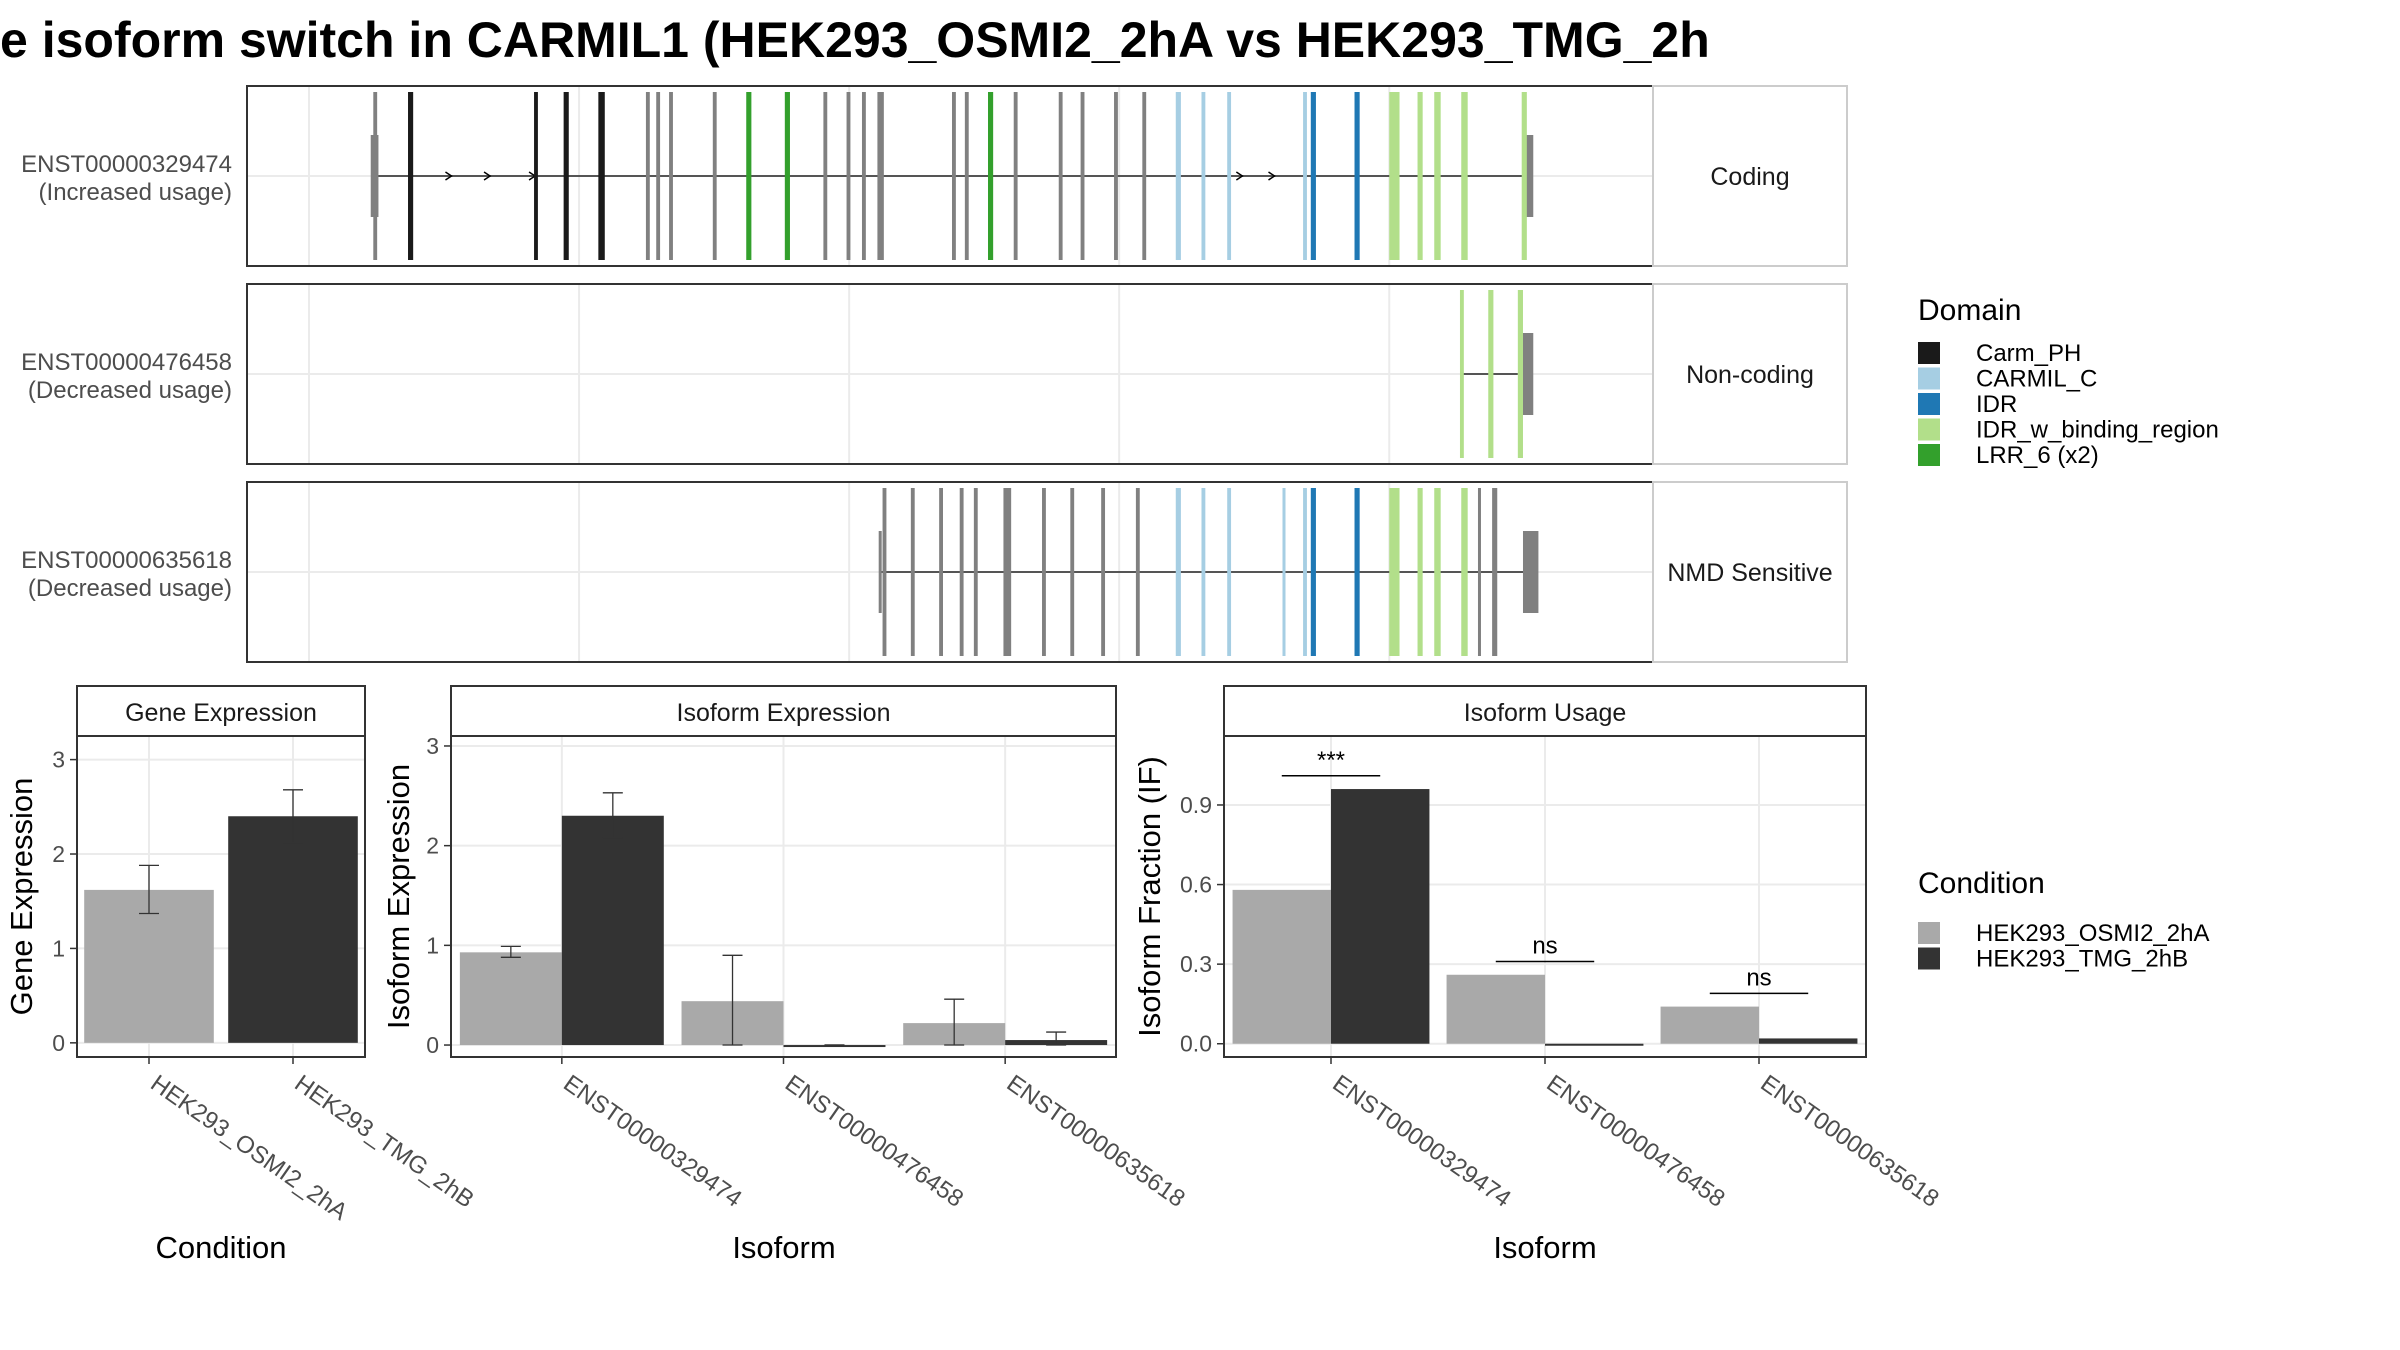 The height and width of the screenshot is (1350, 2400). Describe the element at coordinates (58, 948) in the screenshot. I see `y-tick-label: 1` at that location.